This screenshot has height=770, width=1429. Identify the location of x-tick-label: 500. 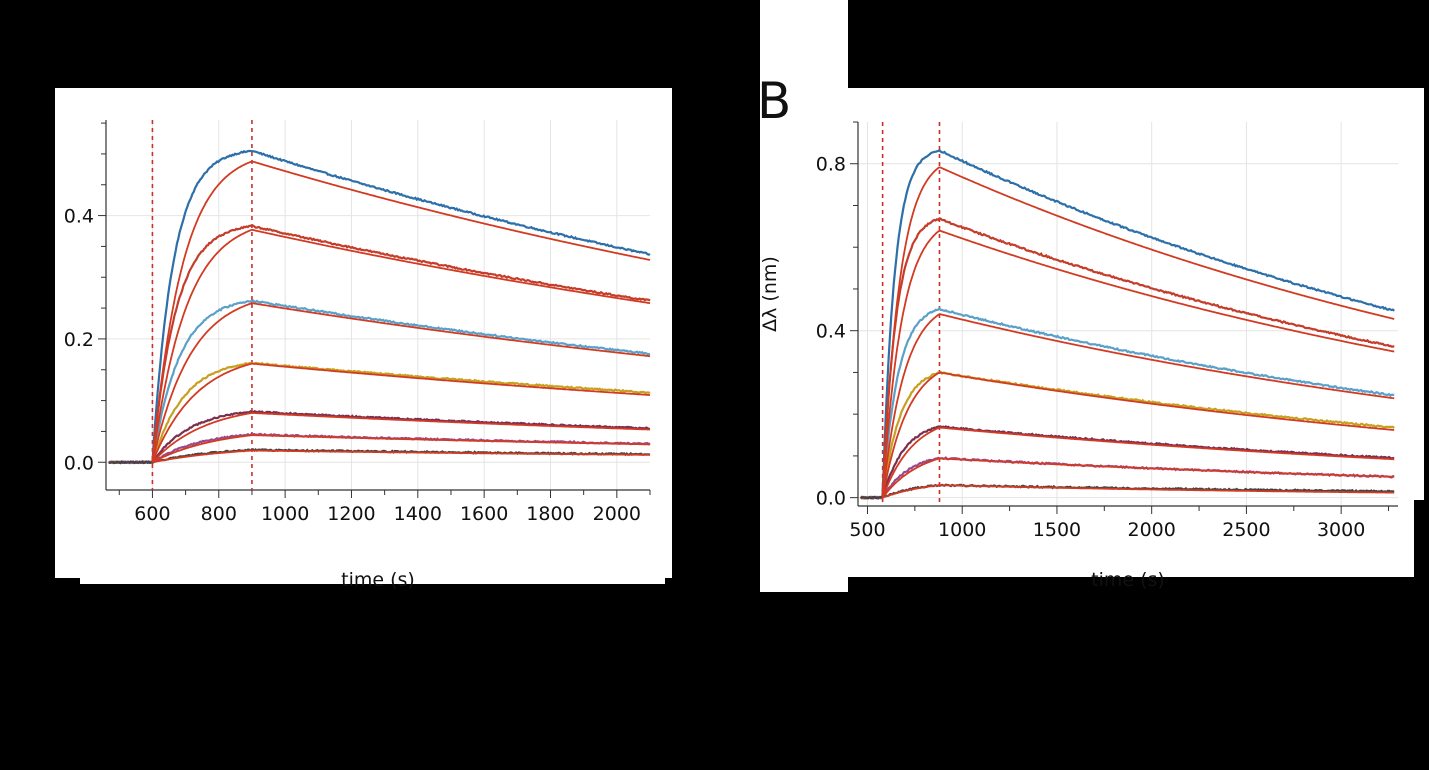
(867, 530).